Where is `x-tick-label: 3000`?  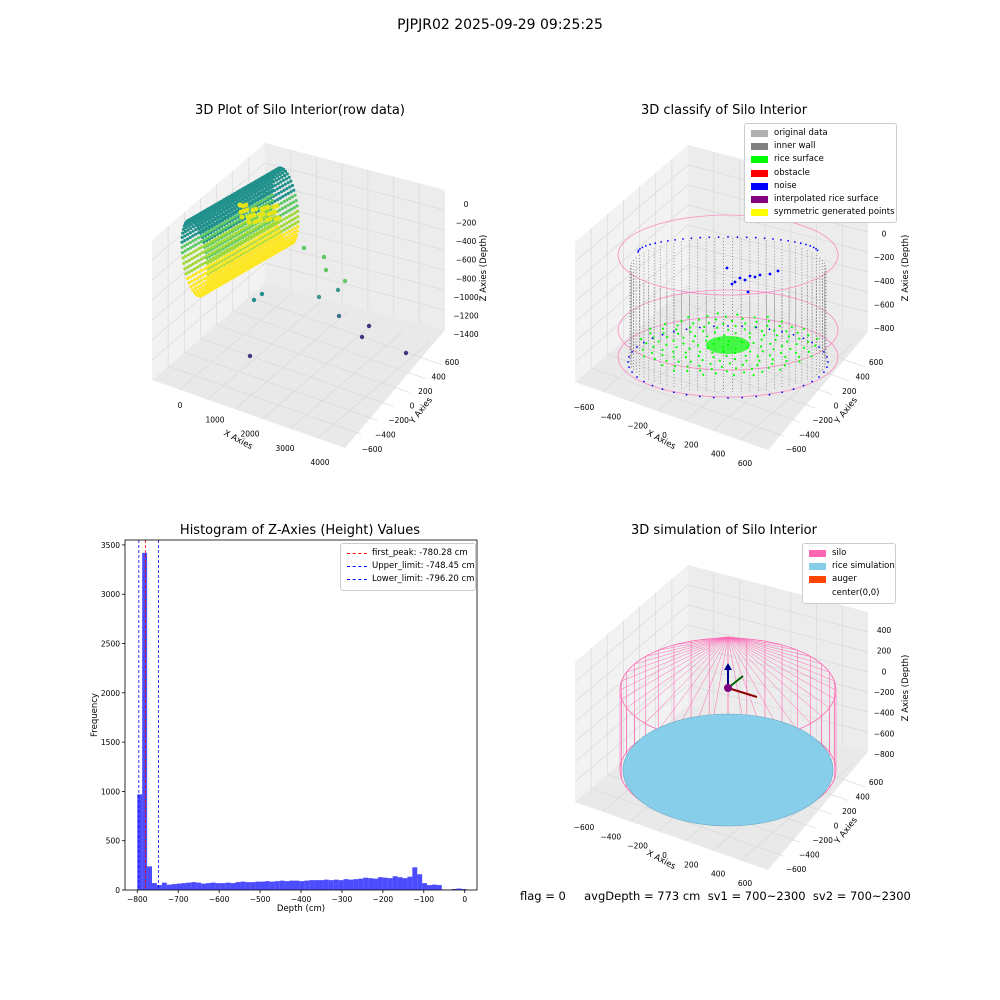 x-tick-label: 3000 is located at coordinates (284, 448).